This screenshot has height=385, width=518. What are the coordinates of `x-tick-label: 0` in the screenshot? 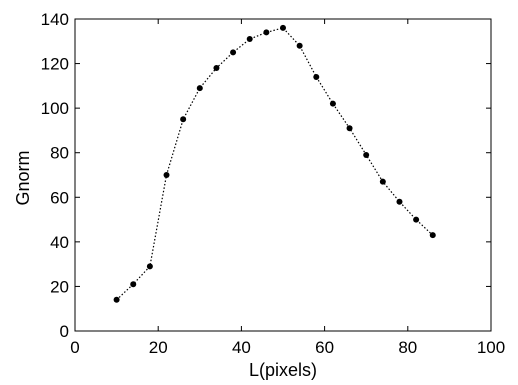 It's located at (74, 347).